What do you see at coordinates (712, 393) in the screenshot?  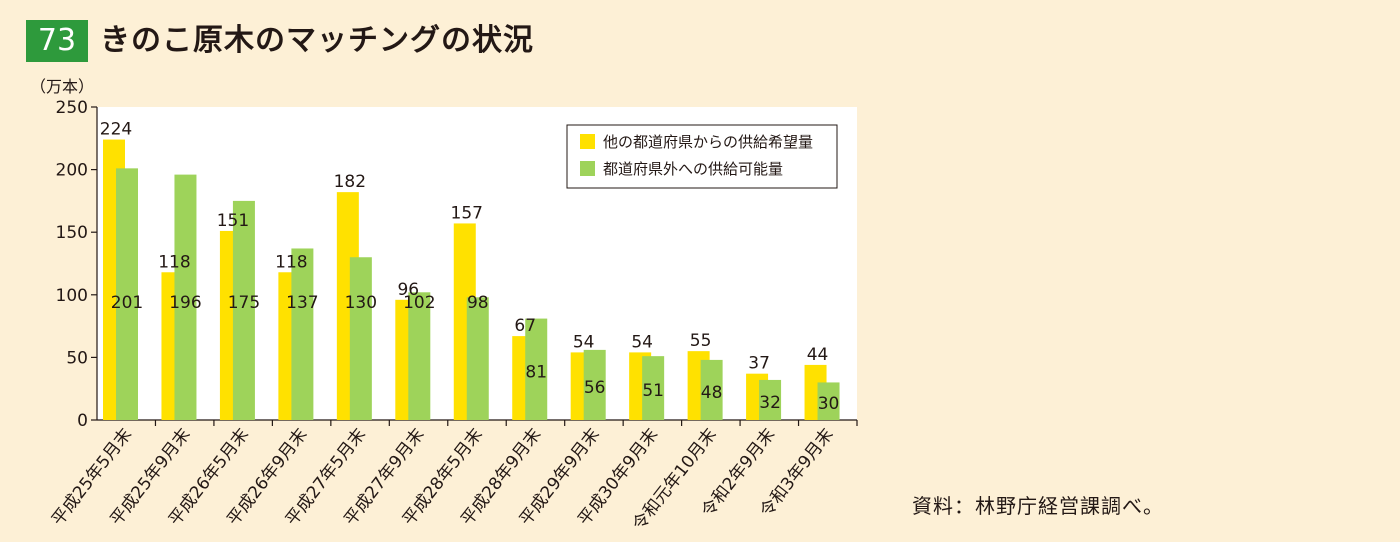 I see `data-label-available: 48` at bounding box center [712, 393].